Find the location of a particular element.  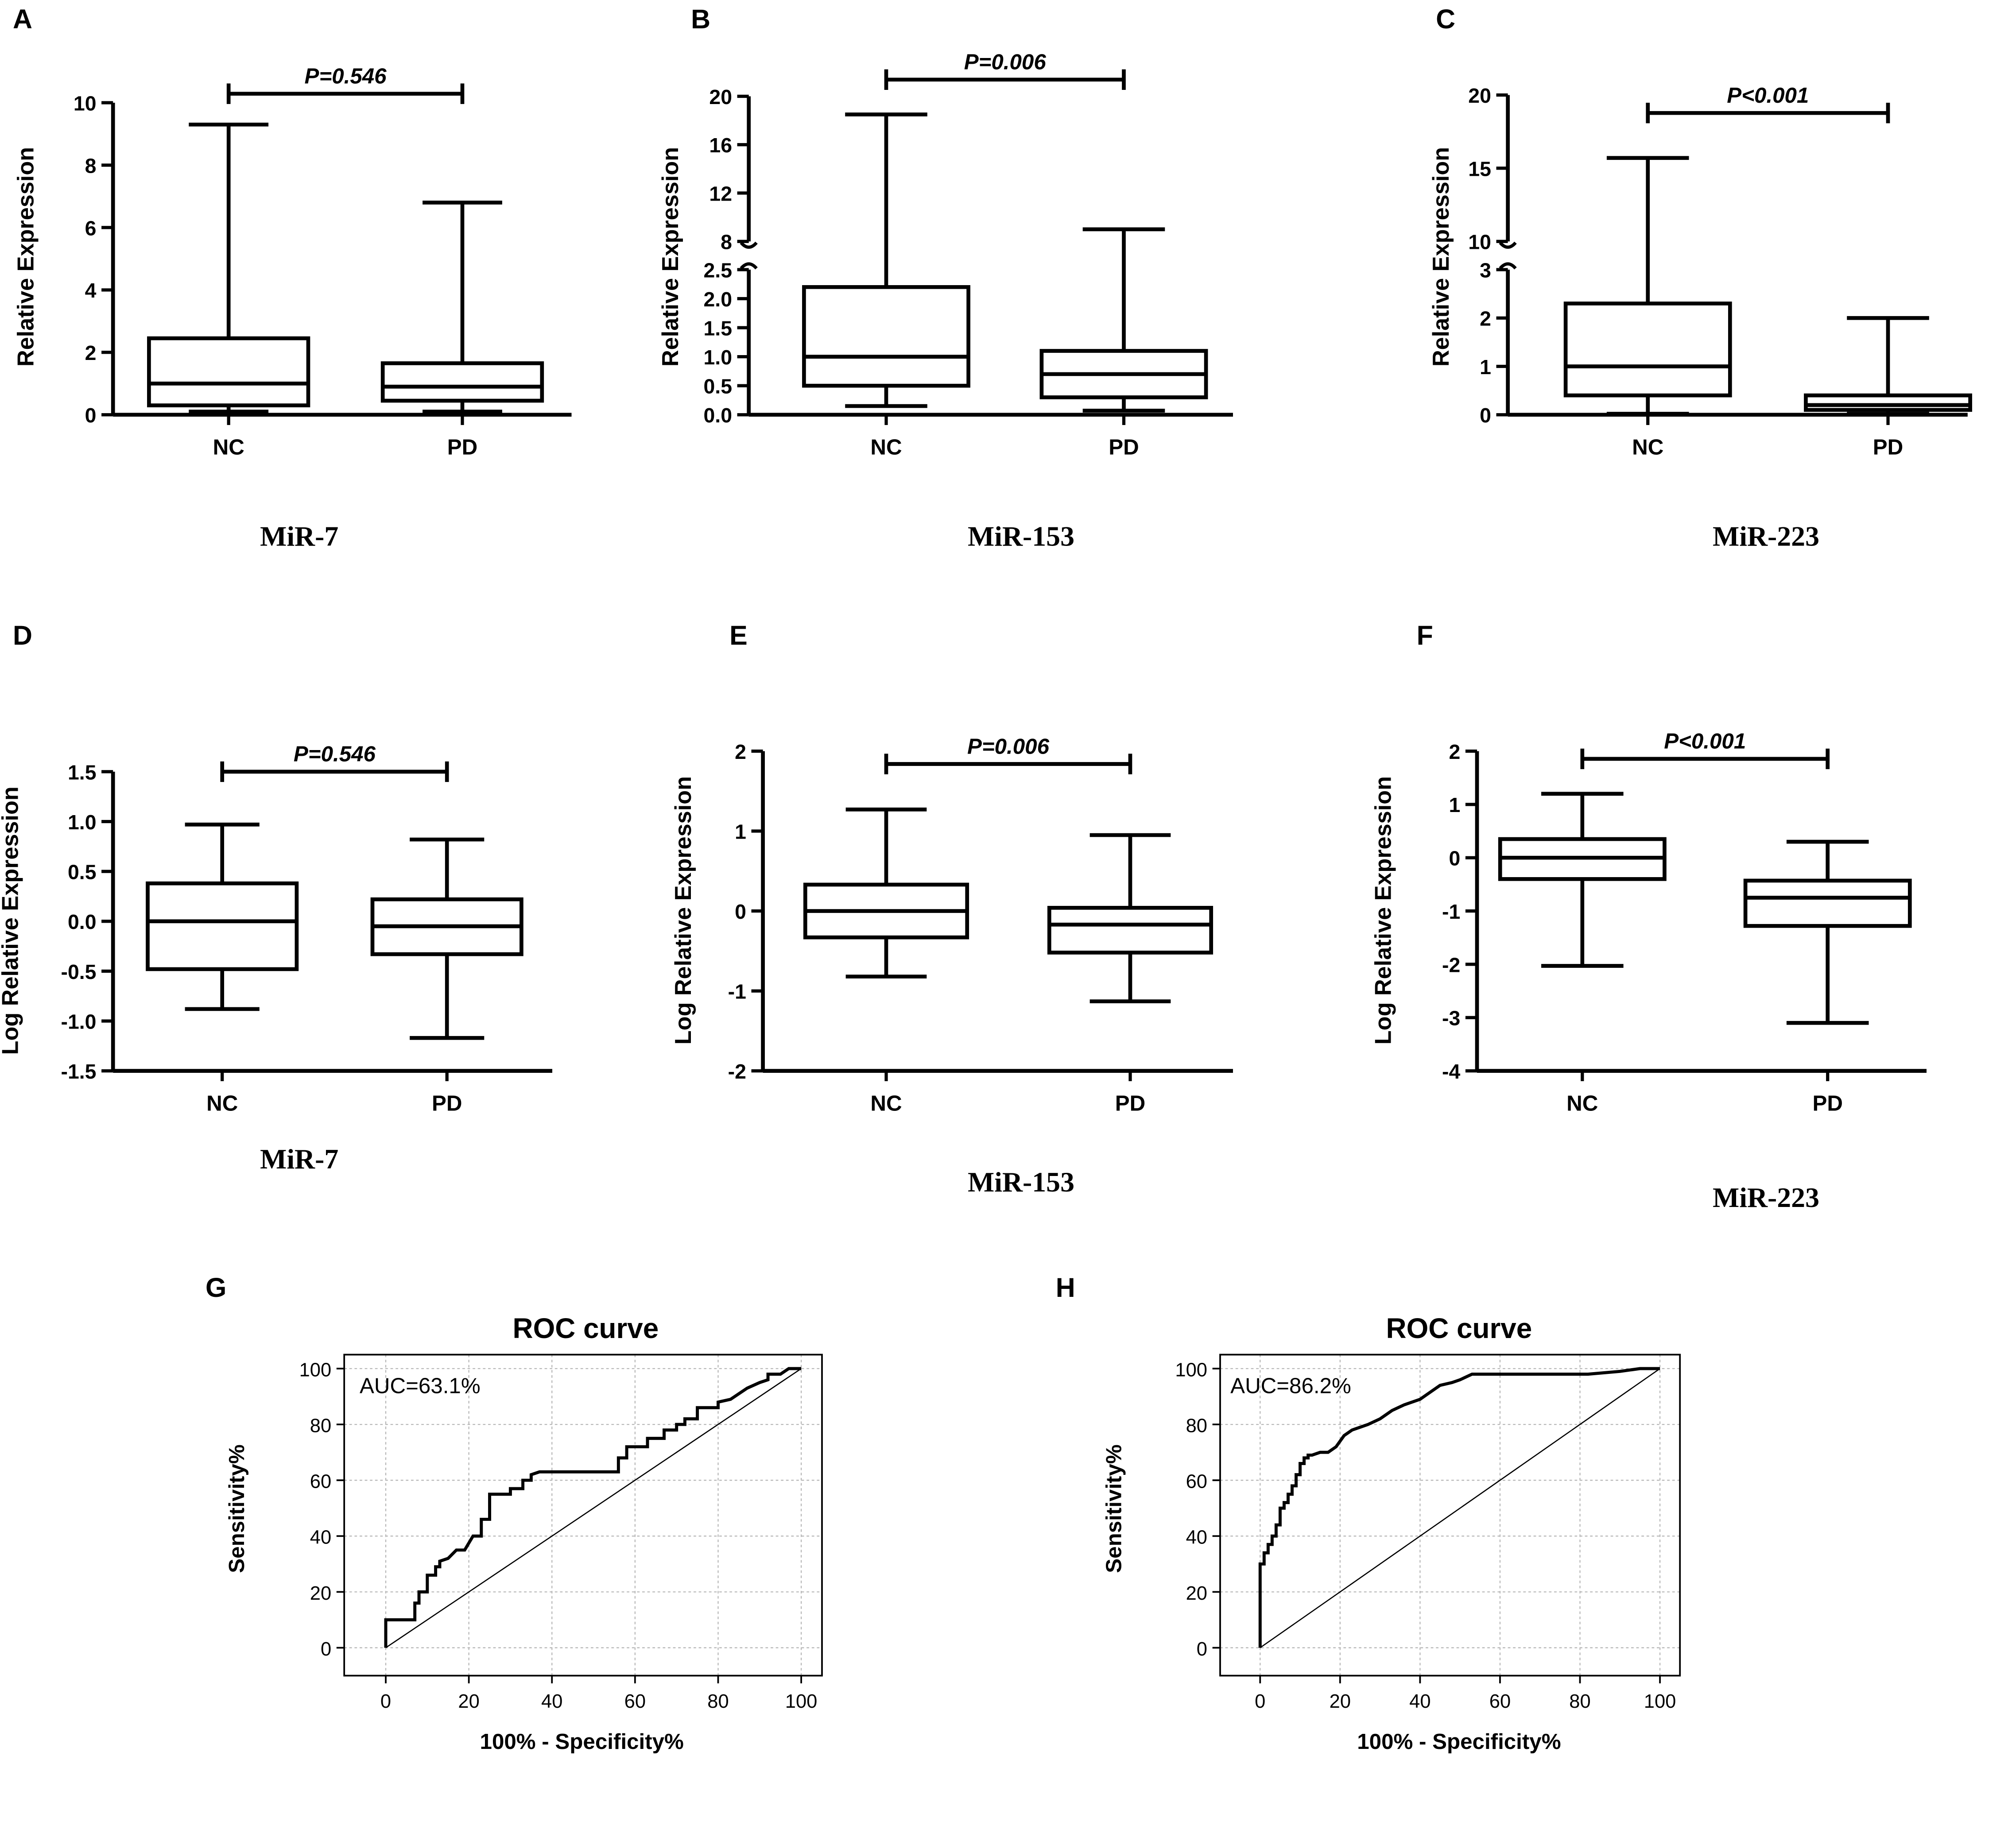

y-tick-label: -4 is located at coordinates (1451, 1071).